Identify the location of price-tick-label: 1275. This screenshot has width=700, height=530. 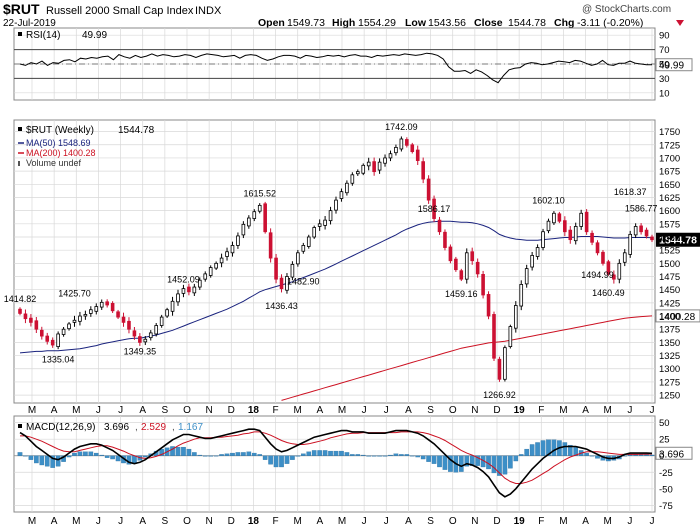
(669, 382).